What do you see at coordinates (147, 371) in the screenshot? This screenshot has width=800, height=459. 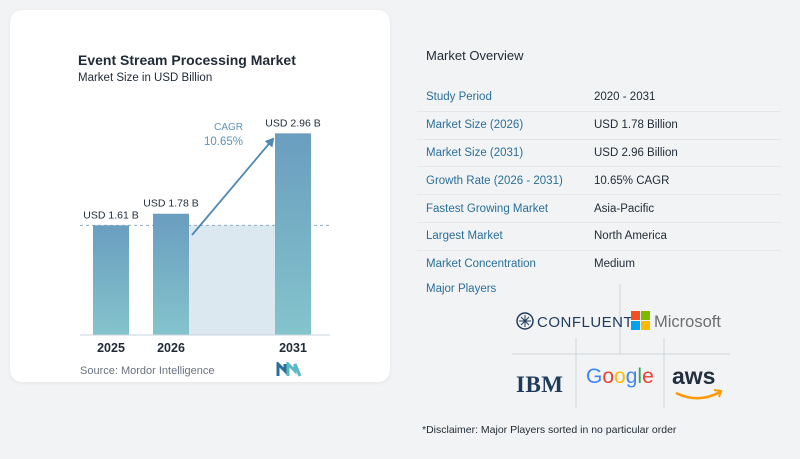 I see `source-note: Source: Mordor Intelligence` at bounding box center [147, 371].